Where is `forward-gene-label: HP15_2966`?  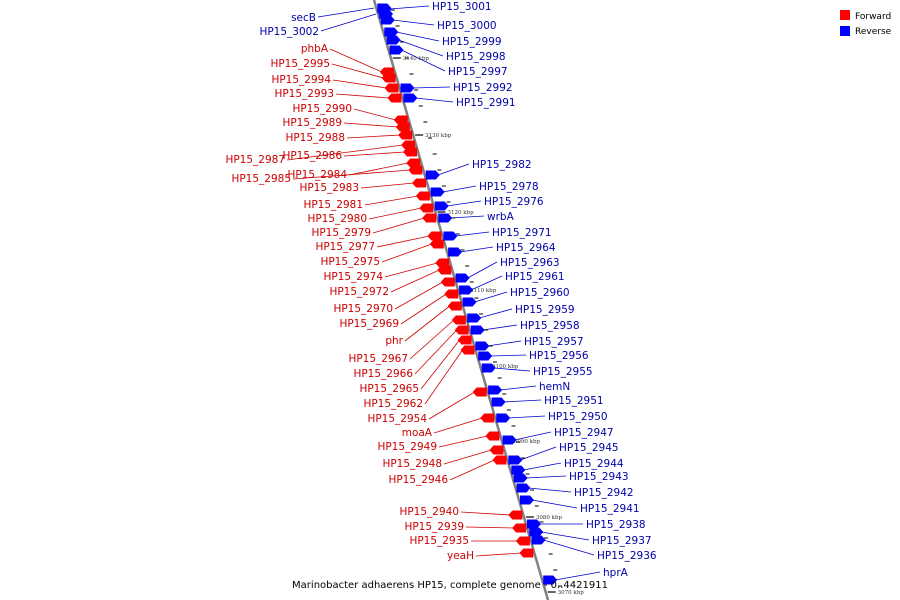 forward-gene-label: HP15_2966 is located at coordinates (383, 374).